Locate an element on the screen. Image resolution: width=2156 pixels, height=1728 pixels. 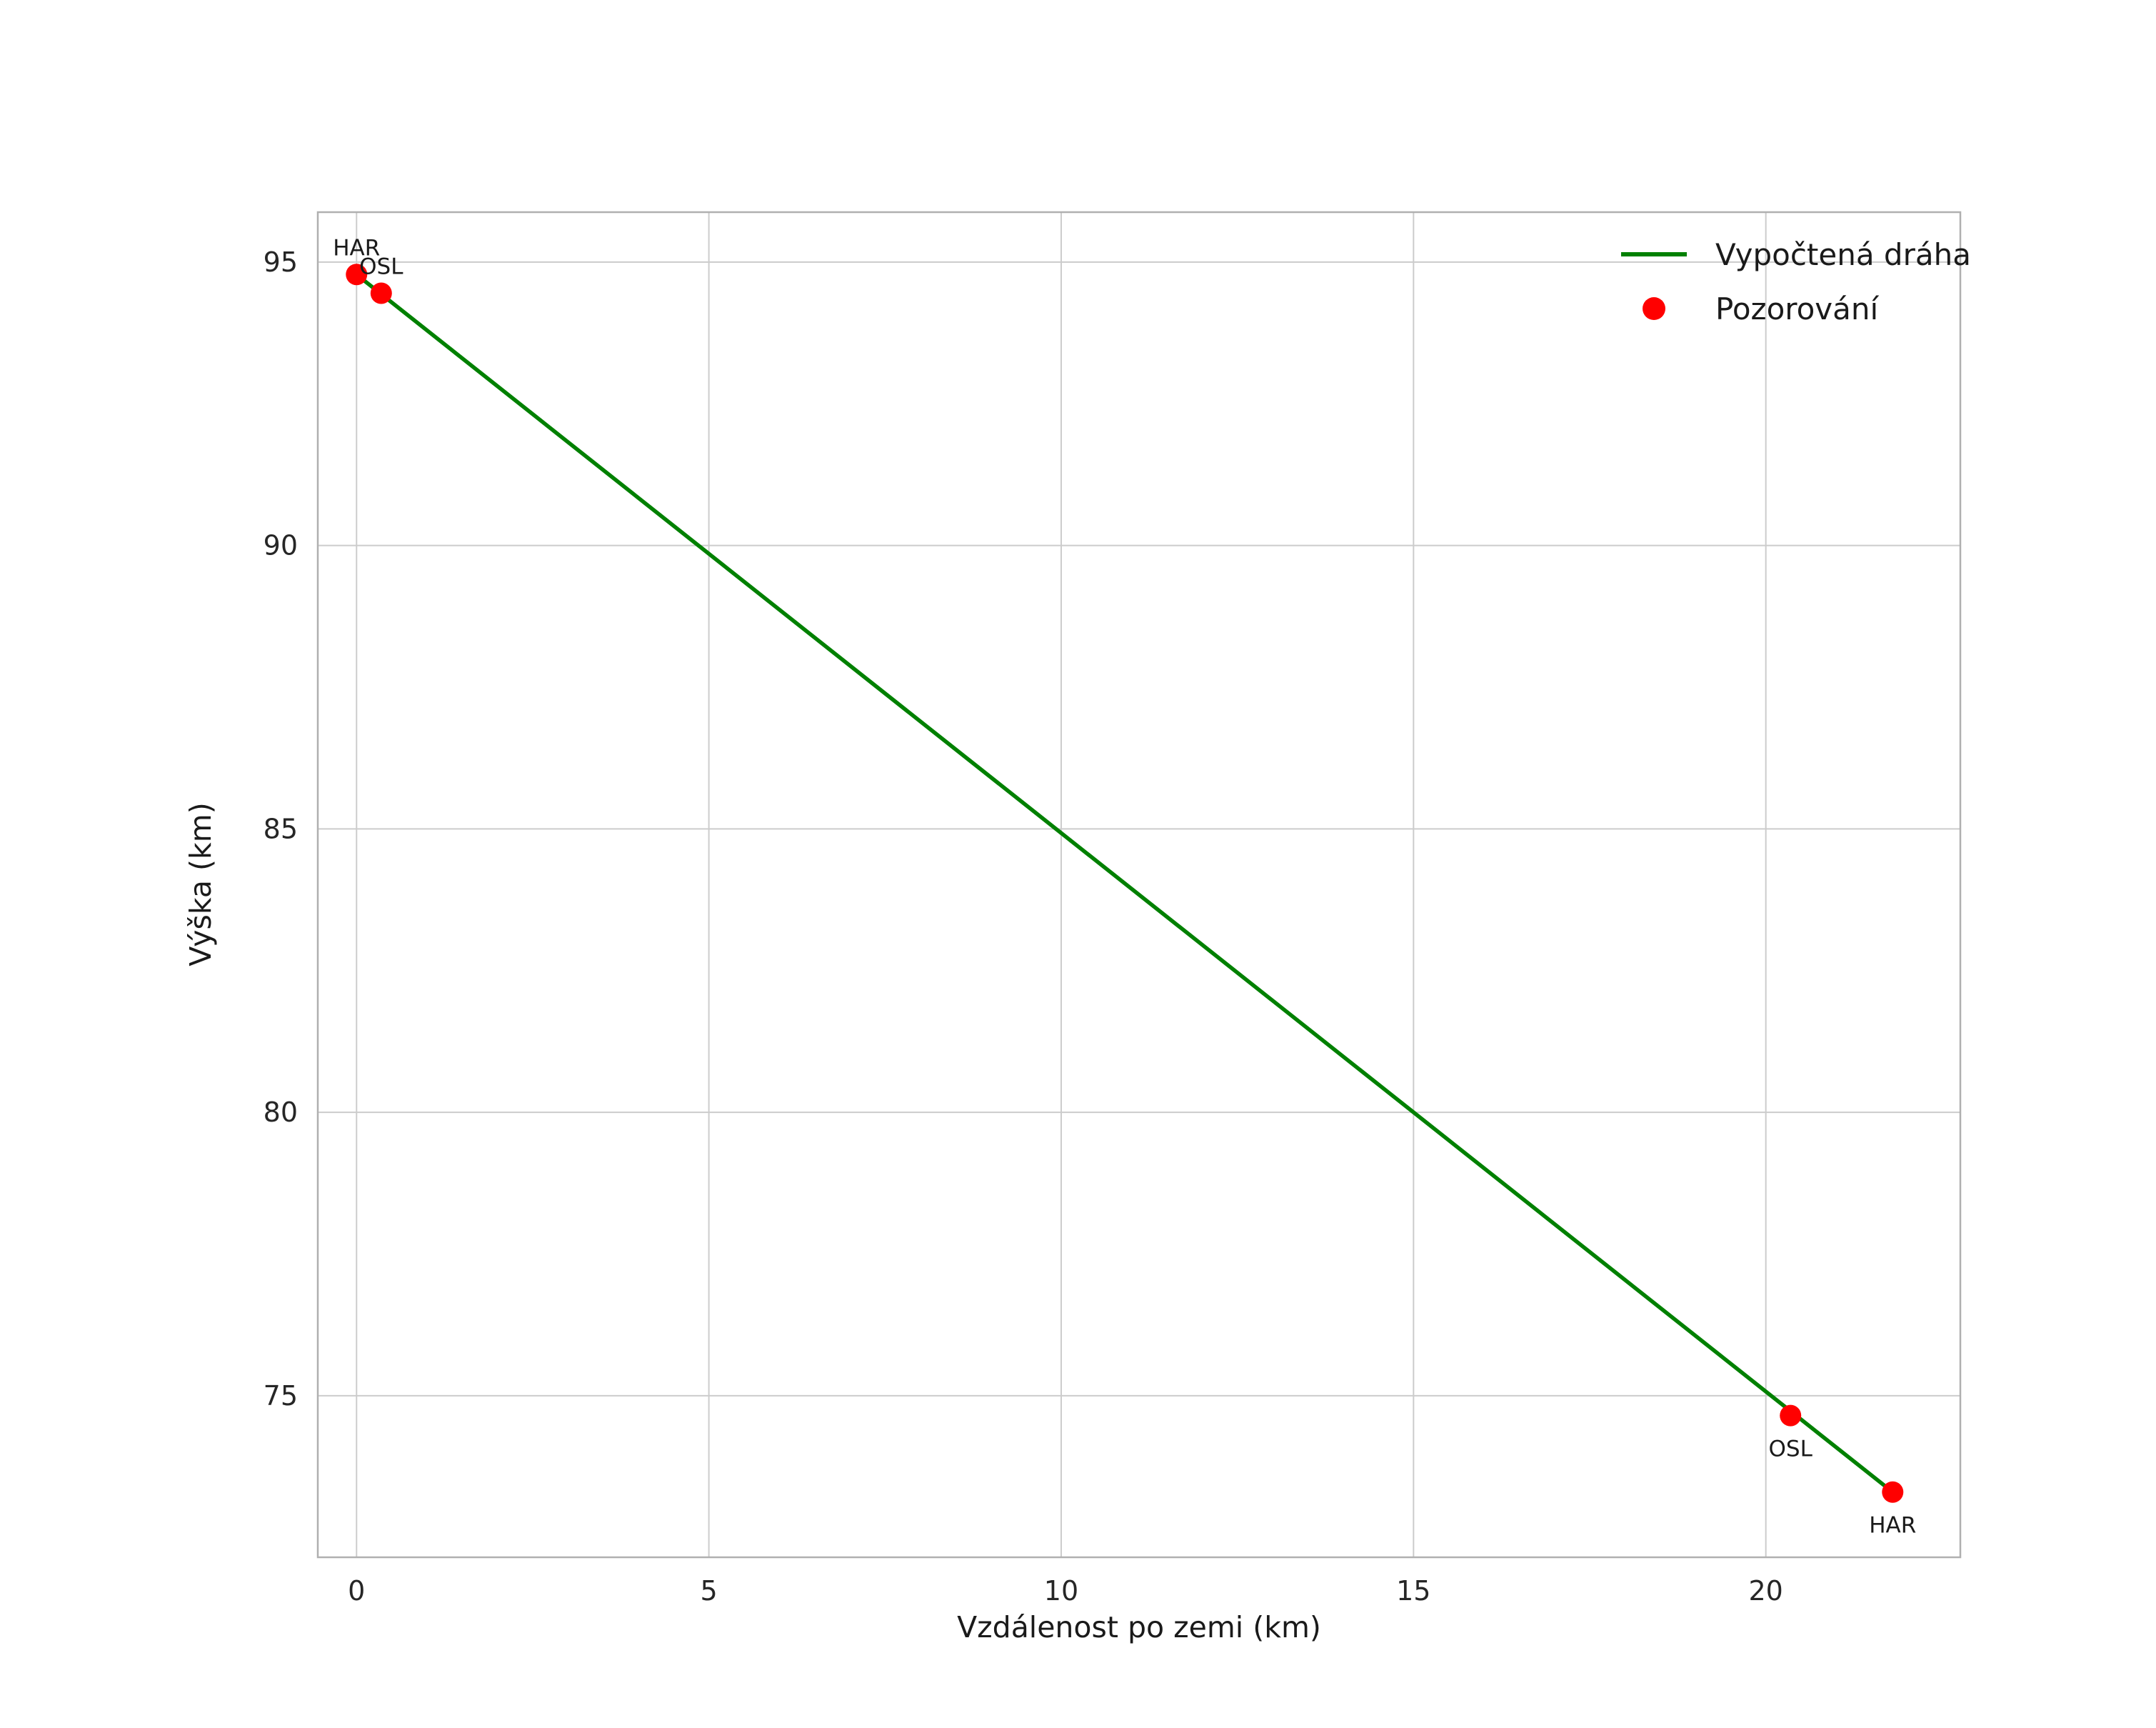
y-tick-label: 75 is located at coordinates (281, 1396).